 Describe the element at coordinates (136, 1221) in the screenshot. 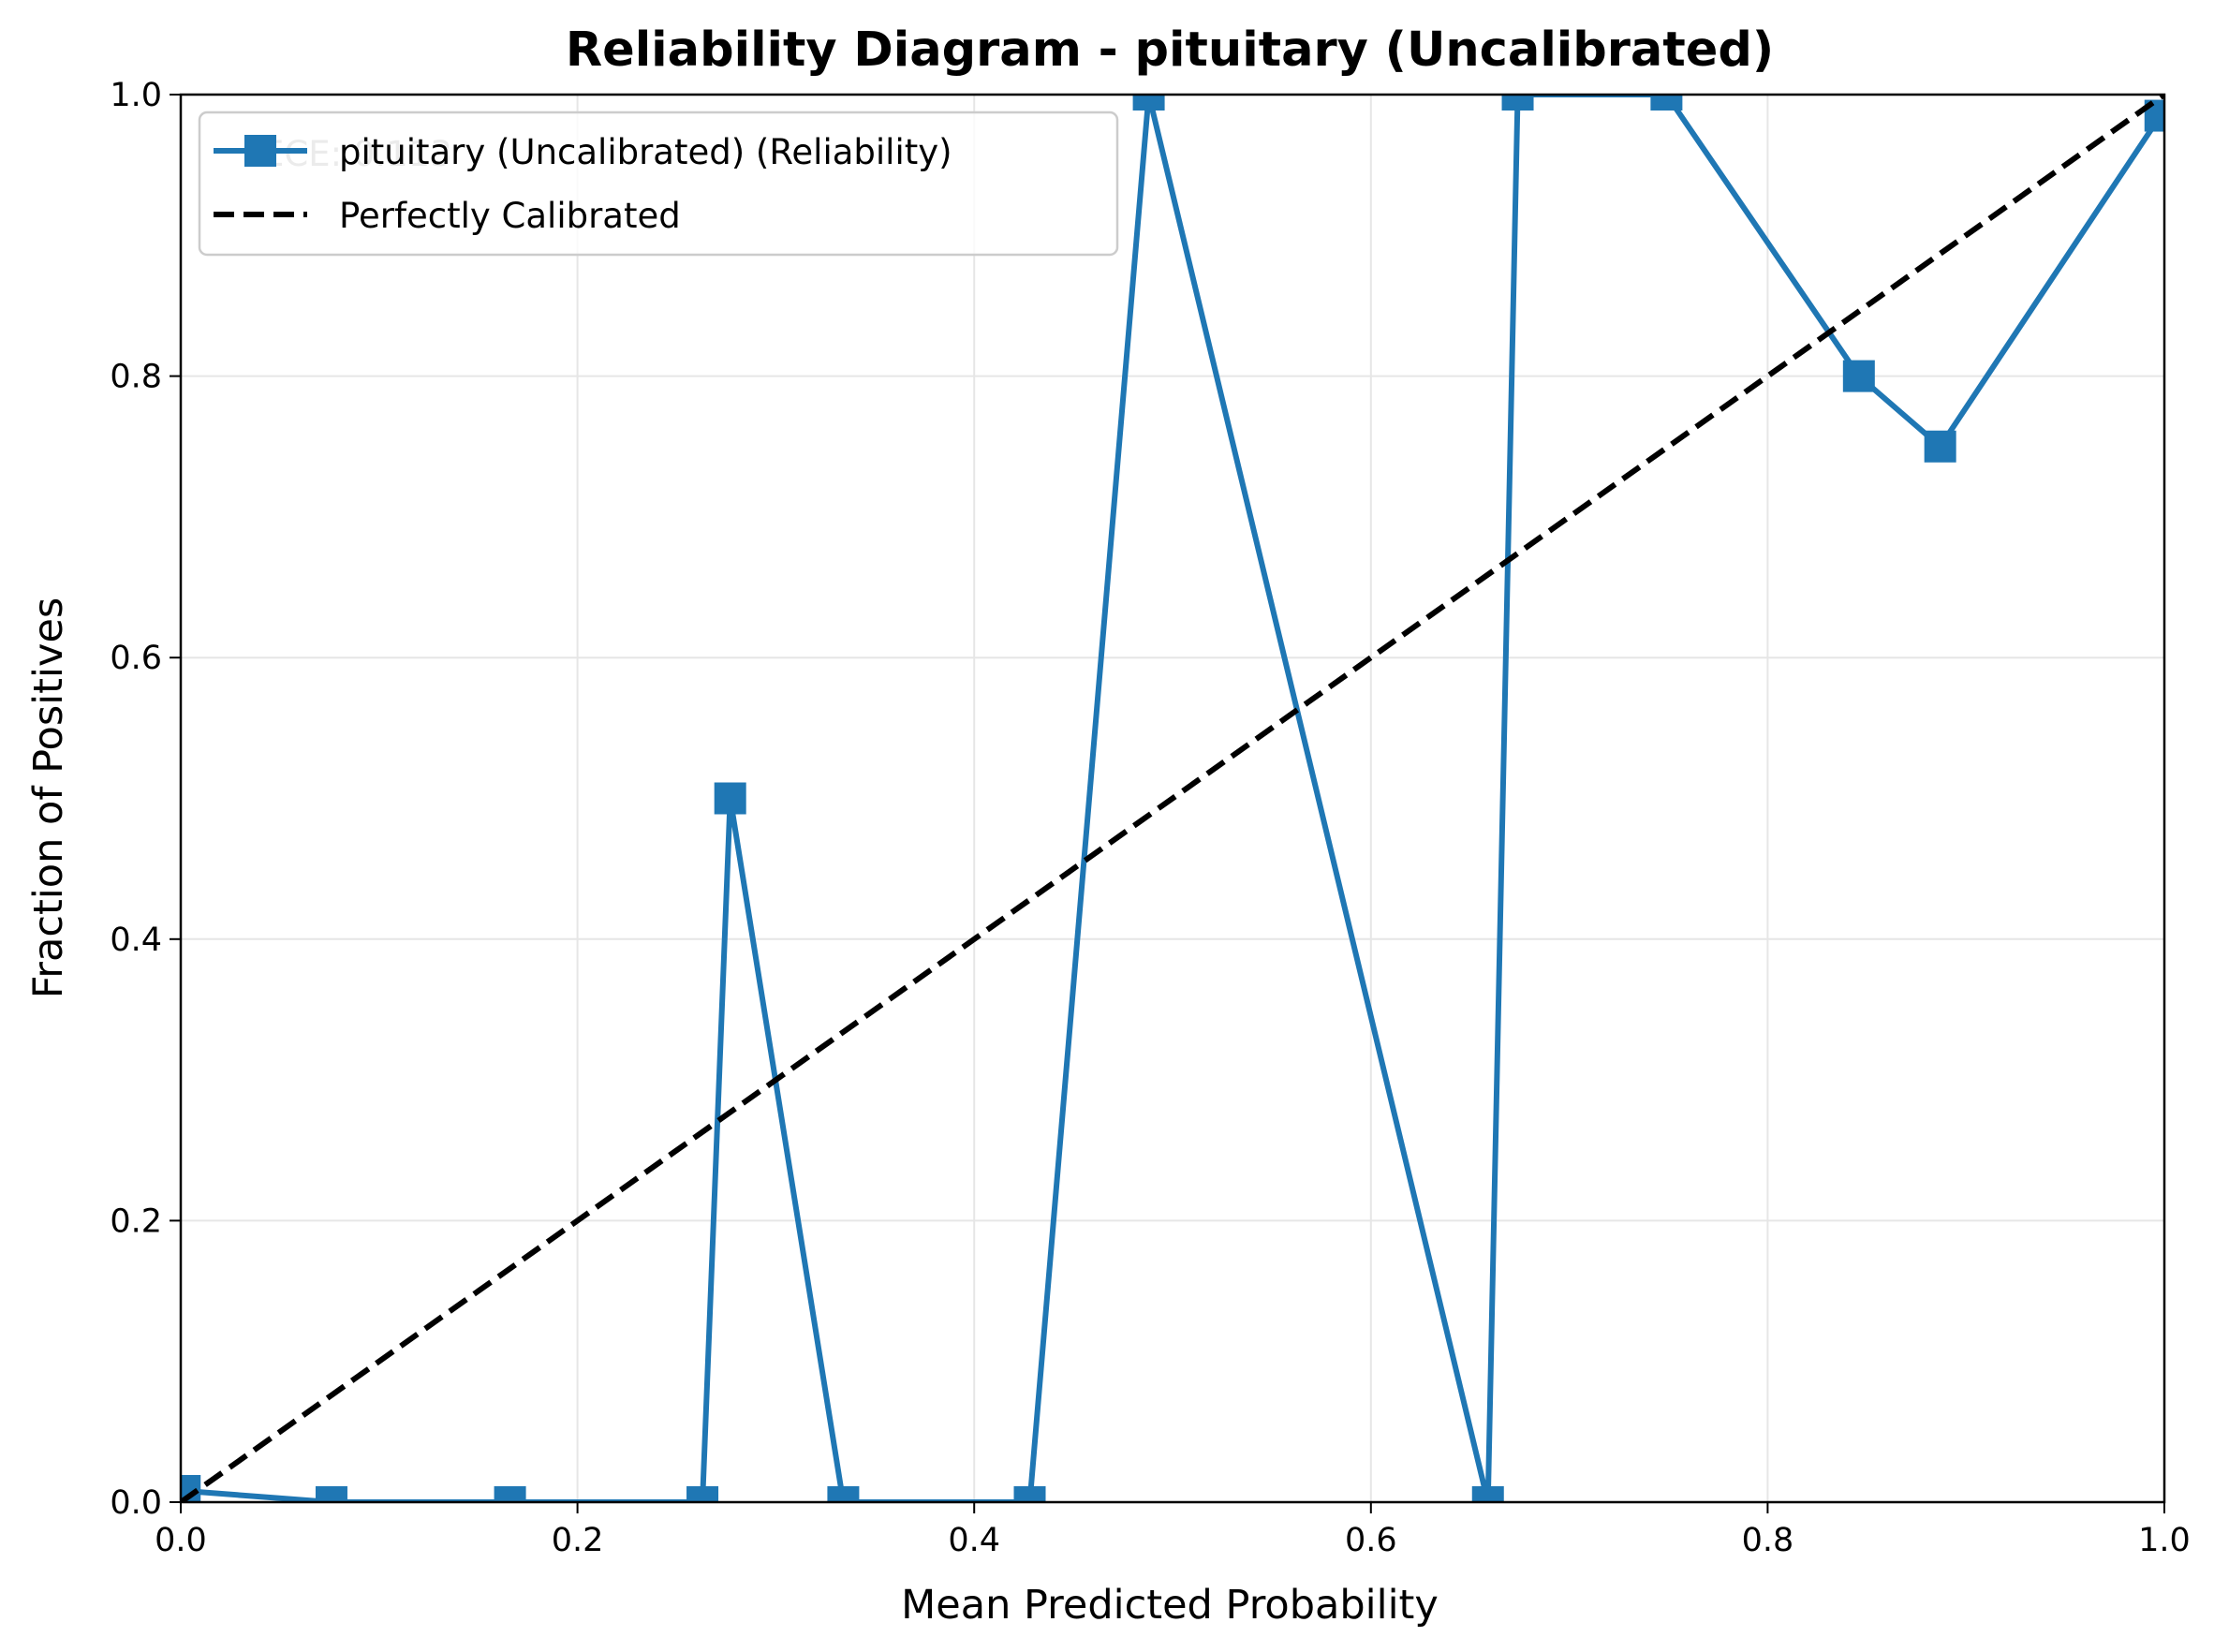

I see `y-tick-label: 0.2` at that location.